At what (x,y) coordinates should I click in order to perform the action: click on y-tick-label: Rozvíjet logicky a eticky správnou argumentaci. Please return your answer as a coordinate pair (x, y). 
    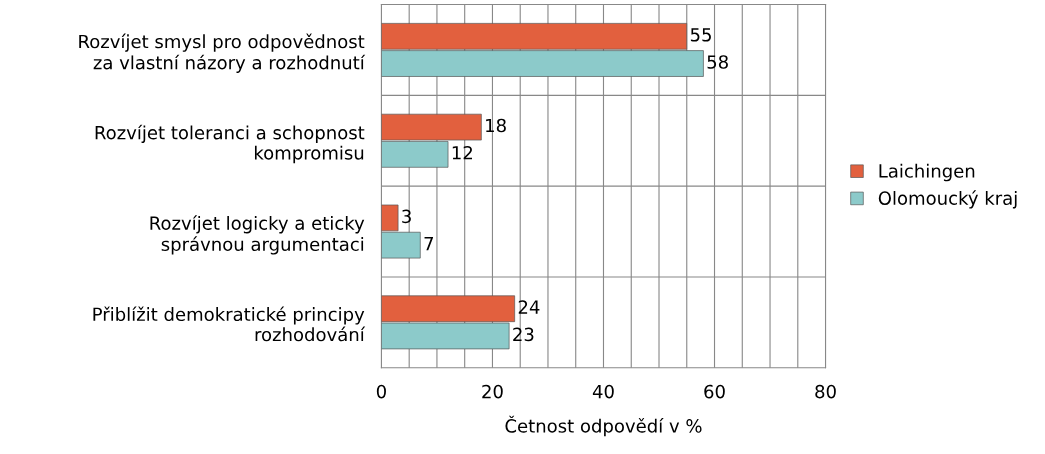
    Looking at the image, I should click on (257, 235).